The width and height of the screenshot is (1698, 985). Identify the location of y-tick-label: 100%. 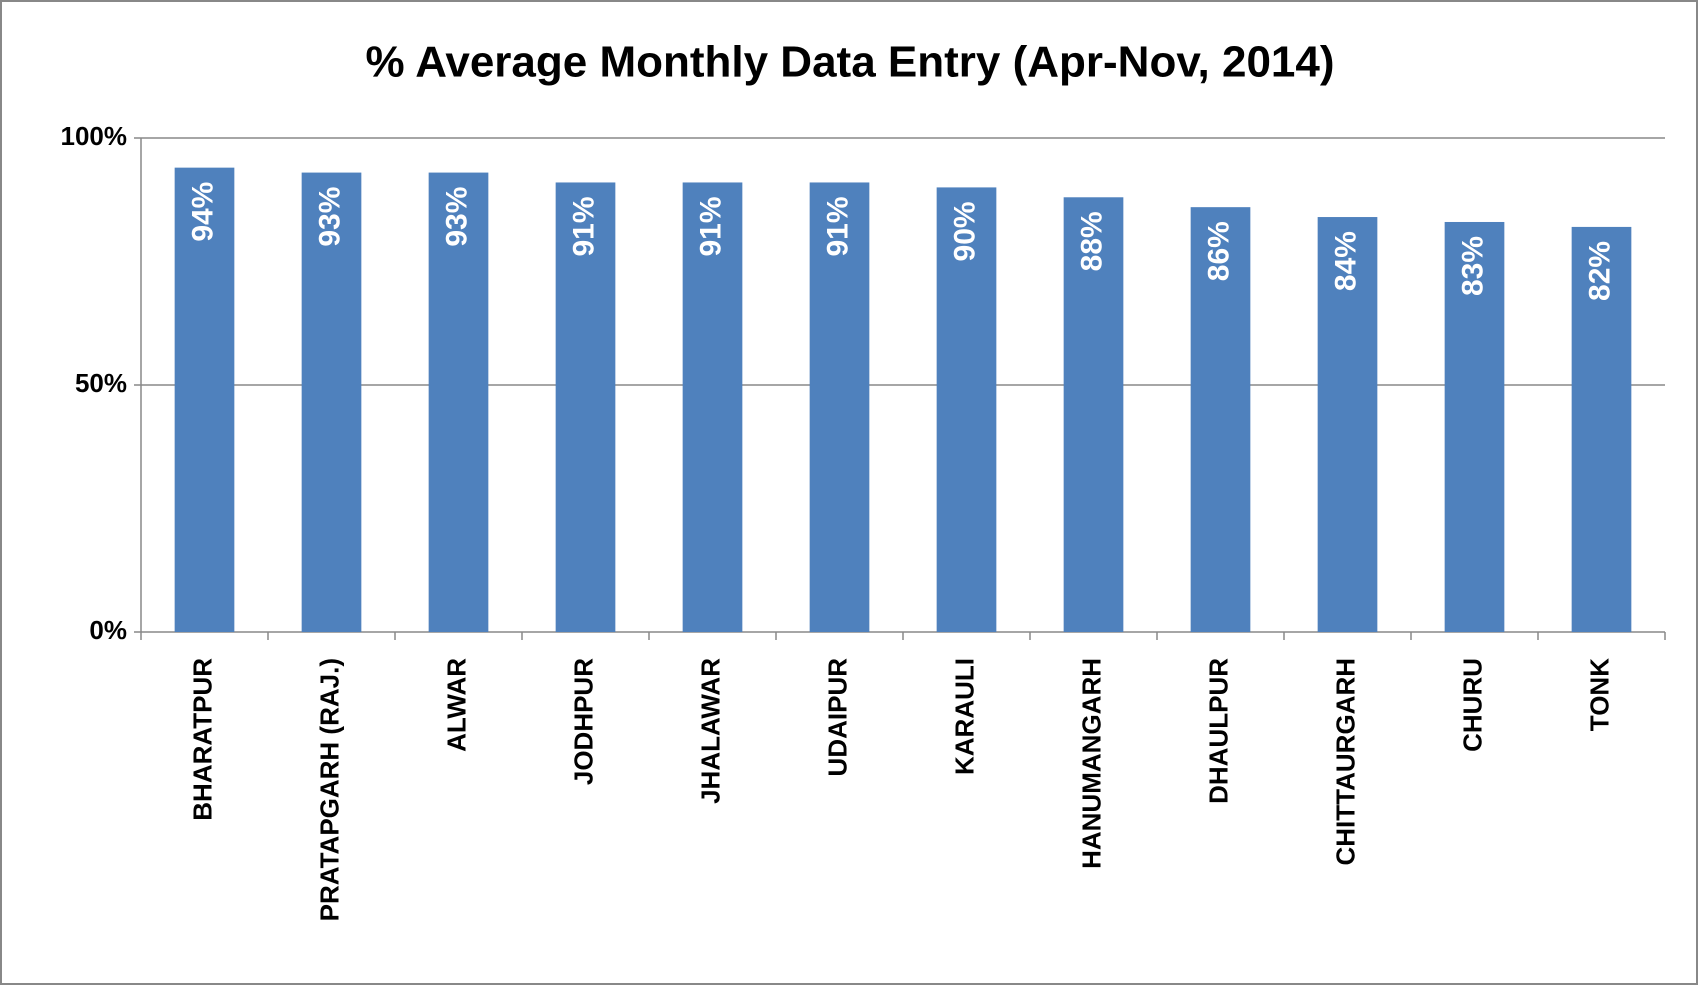
(94, 136).